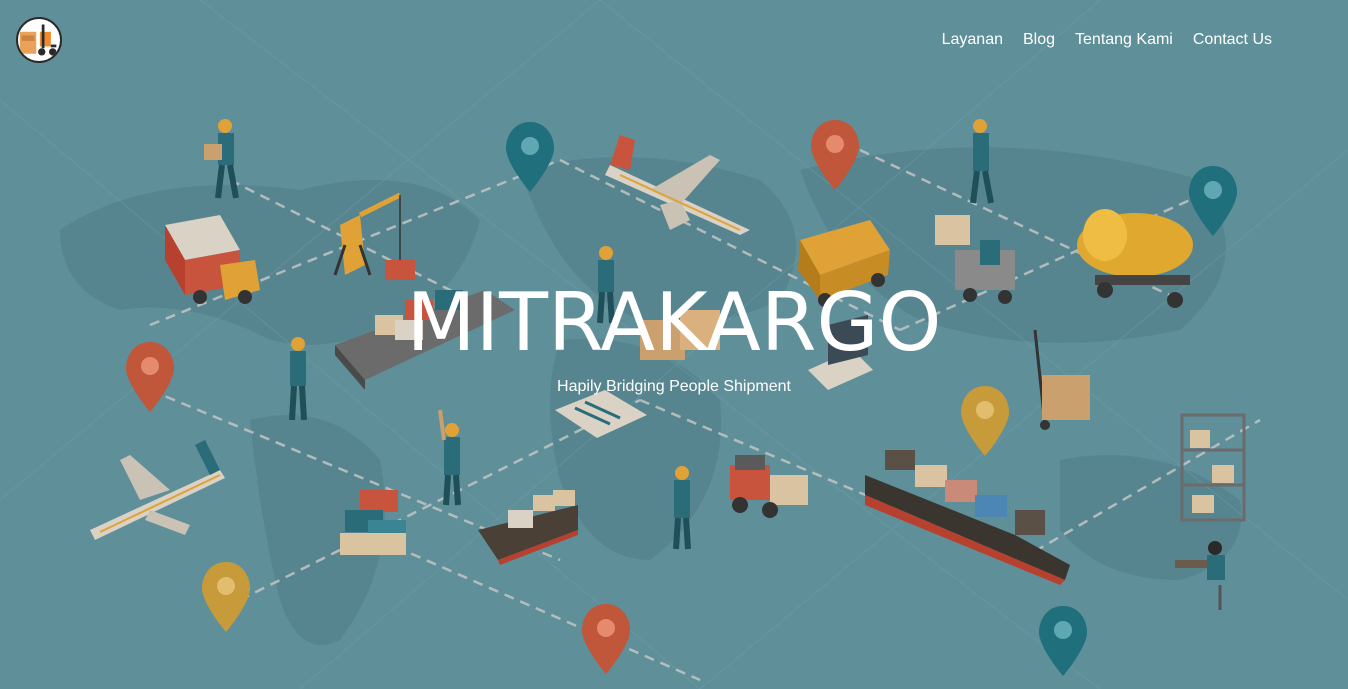 The height and width of the screenshot is (689, 1348). I want to click on nav-item-tentang-kami: Tentang Kami, so click(1124, 39).